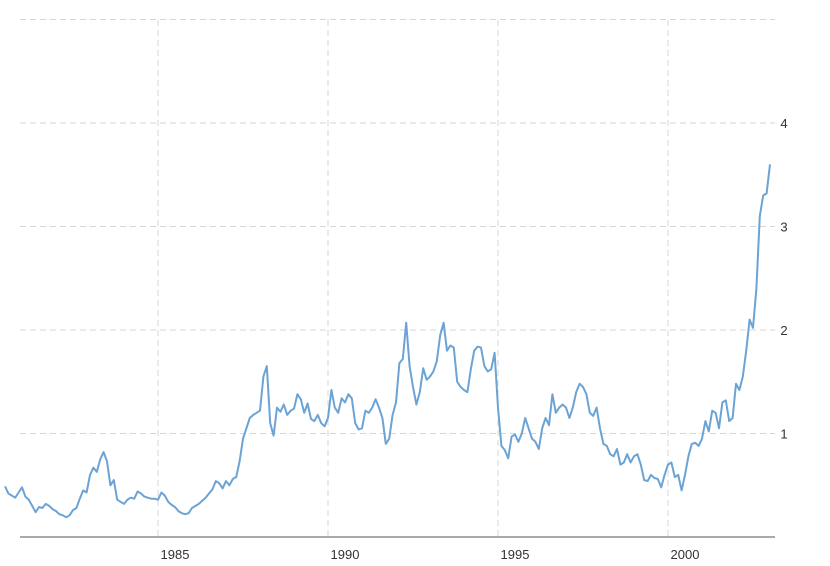 Image resolution: width=830 pixels, height=566 pixels. Describe the element at coordinates (783, 123) in the screenshot. I see `y-tick-label: 4` at that location.